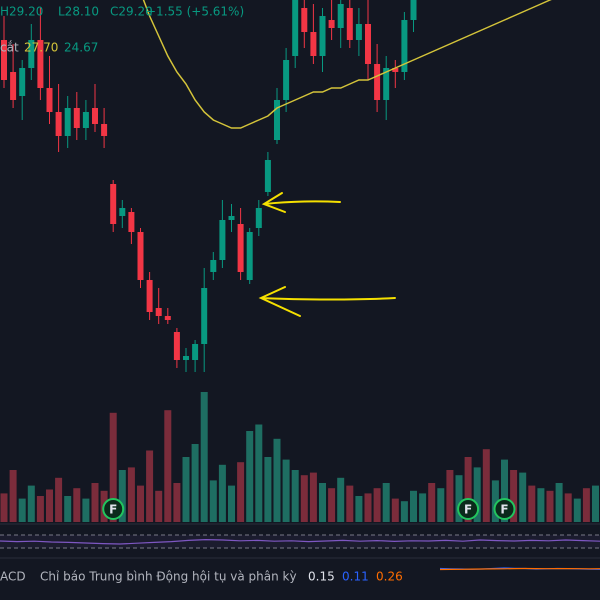  I want to click on macd-name: ACD, so click(13, 577).